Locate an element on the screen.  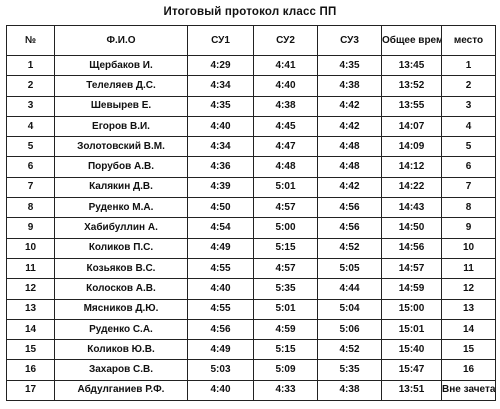
cell-total-time: 14:50 is located at coordinates (411, 228).